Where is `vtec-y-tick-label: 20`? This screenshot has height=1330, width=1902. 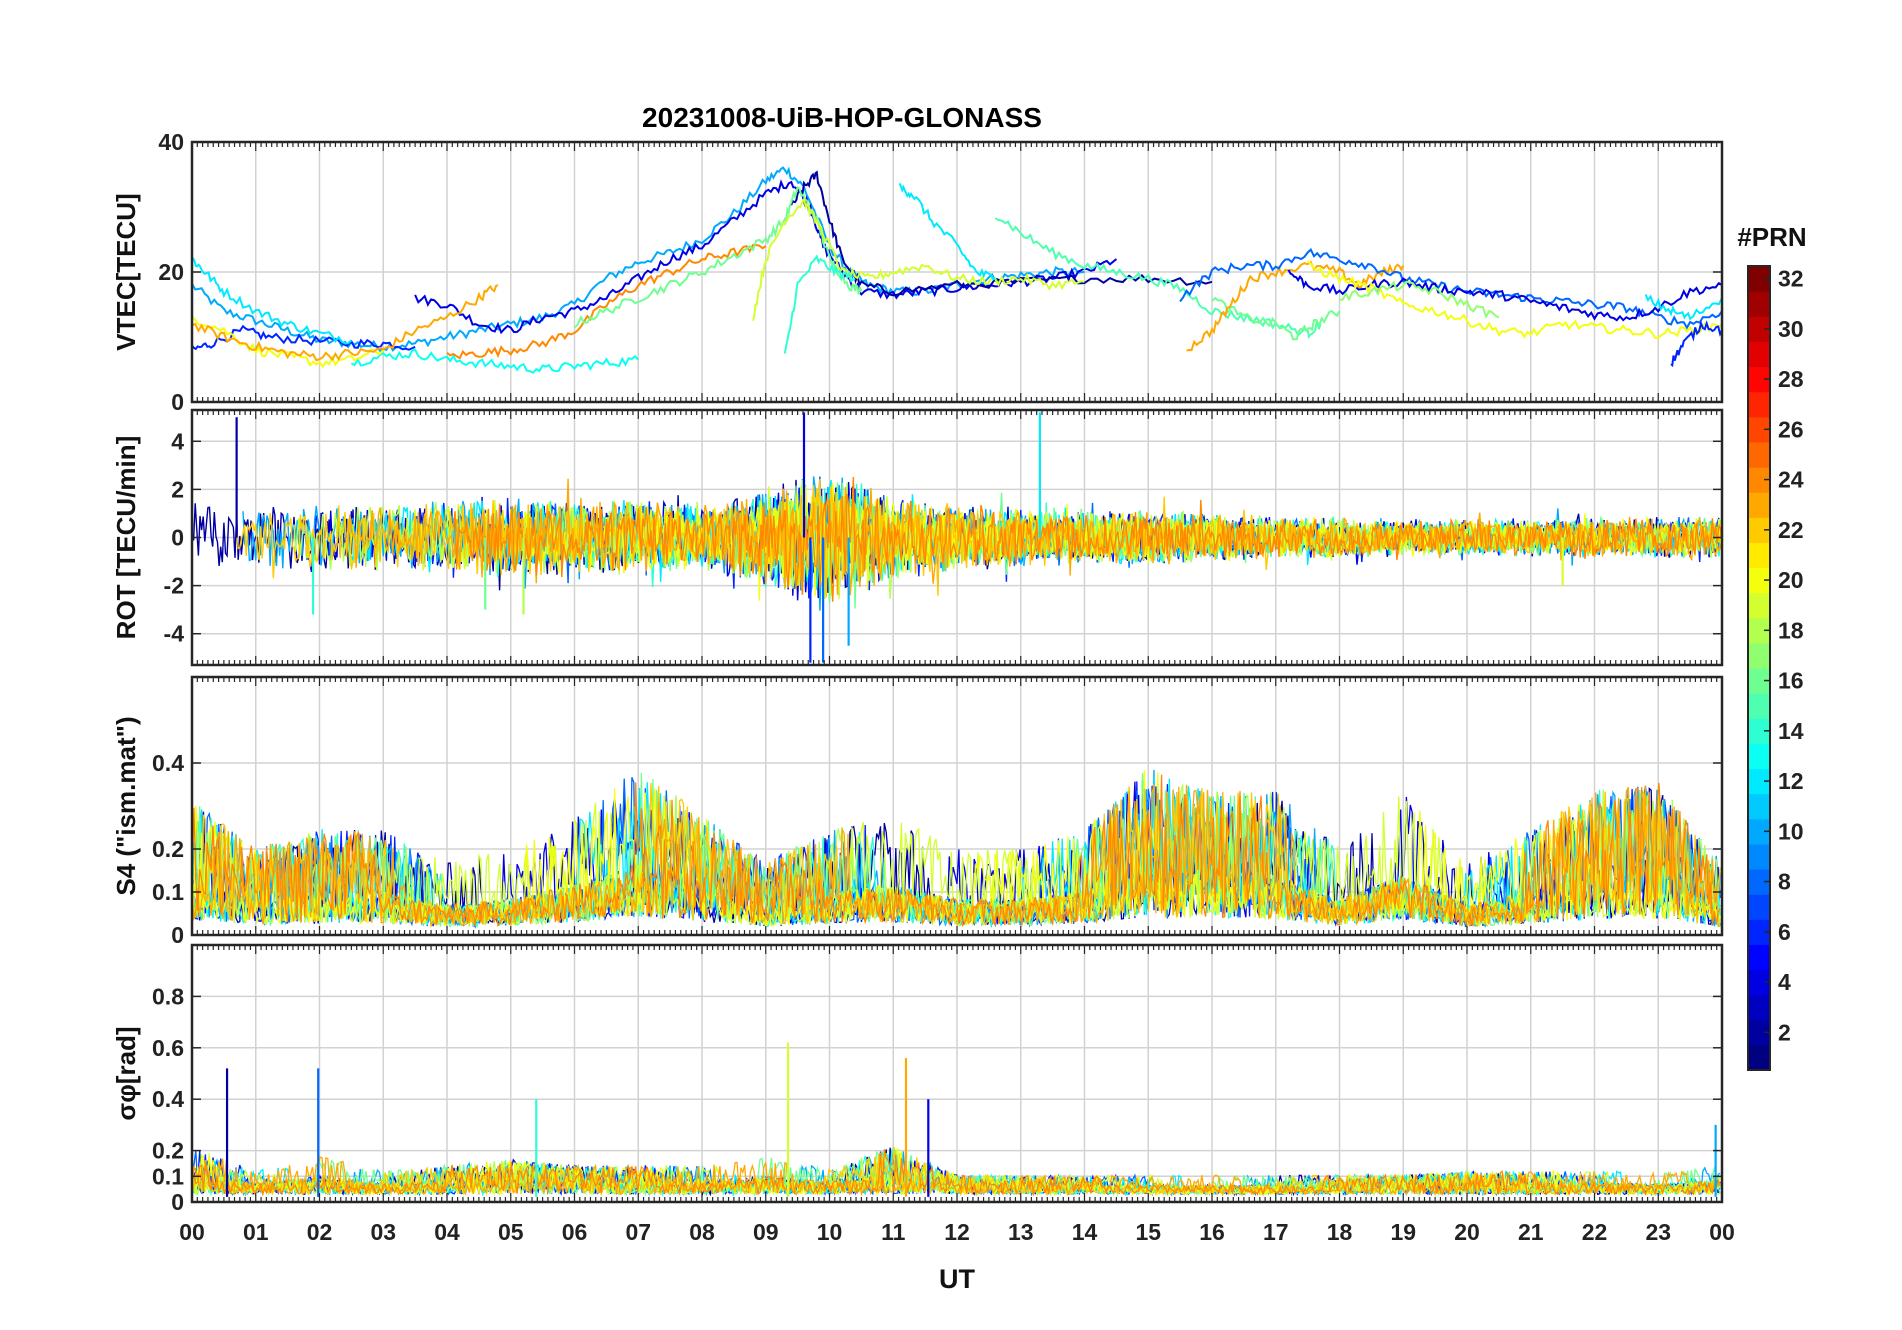 vtec-y-tick-label: 20 is located at coordinates (171, 272).